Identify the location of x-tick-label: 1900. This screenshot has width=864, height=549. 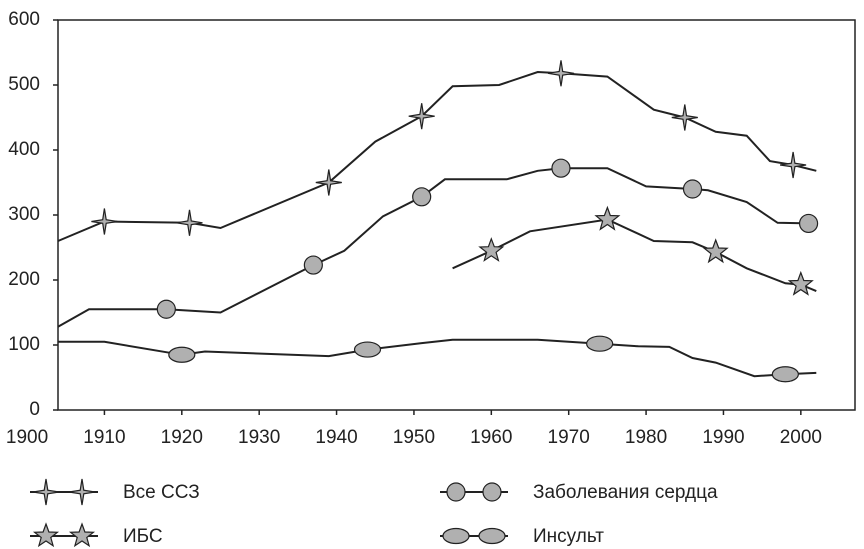
(27, 437).